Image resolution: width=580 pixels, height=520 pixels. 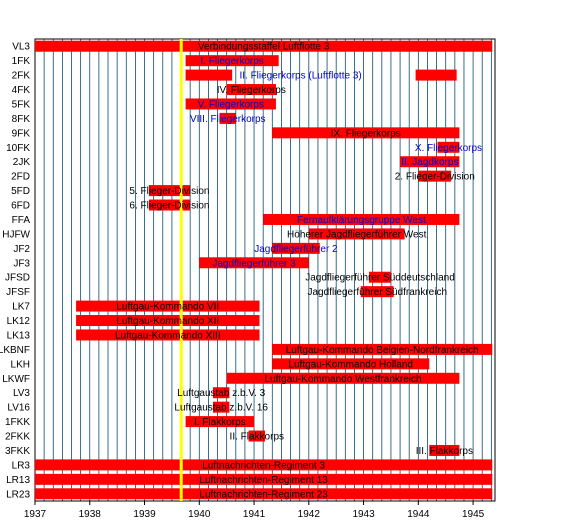 What do you see at coordinates (300, 76) in the screenshot?
I see `bar-label-2fk: II. Fliegerkorps (Luftflotte 3)` at bounding box center [300, 76].